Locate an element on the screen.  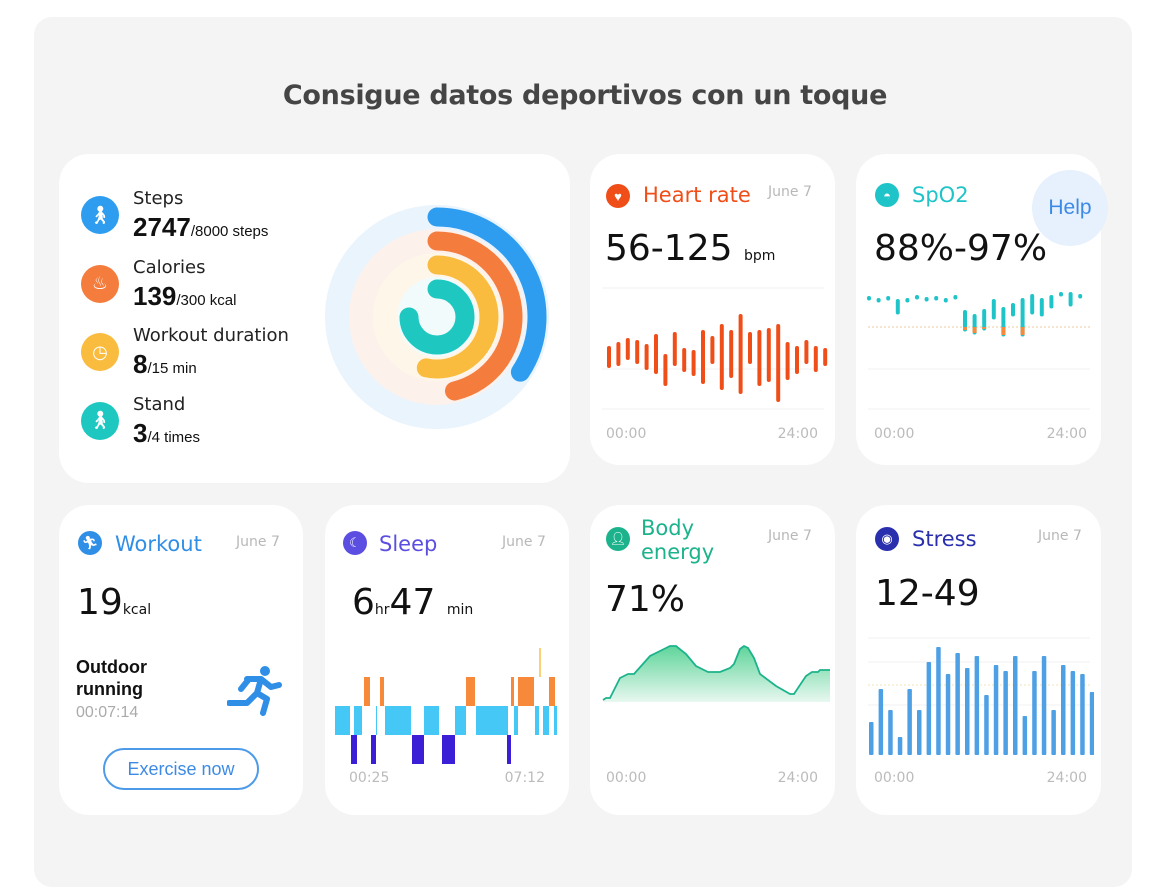
activity-goal: /4 times is located at coordinates (173, 437).